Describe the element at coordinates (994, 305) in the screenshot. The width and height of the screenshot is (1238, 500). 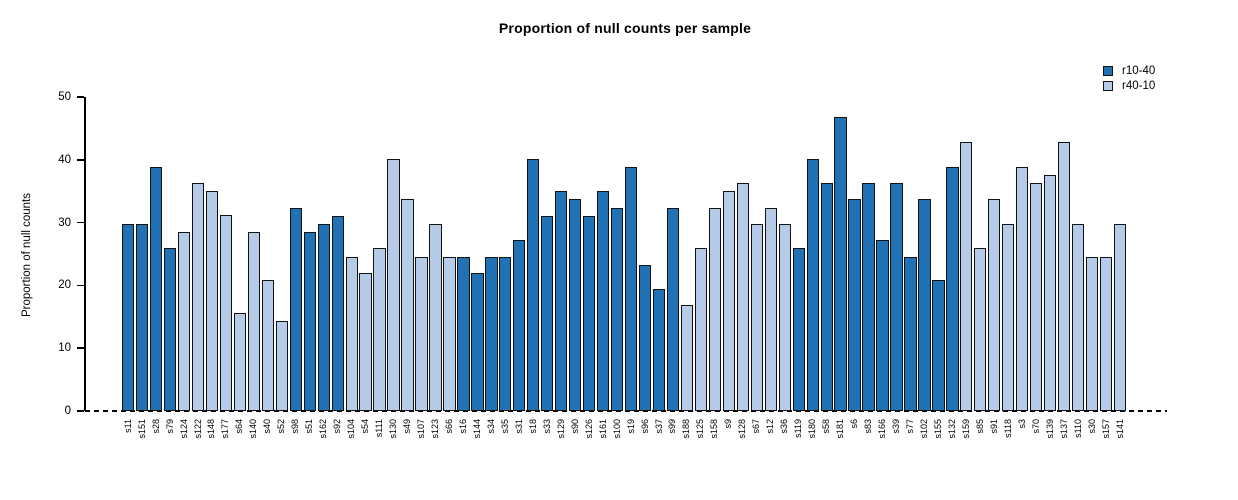
I see `bar-s91` at that location.